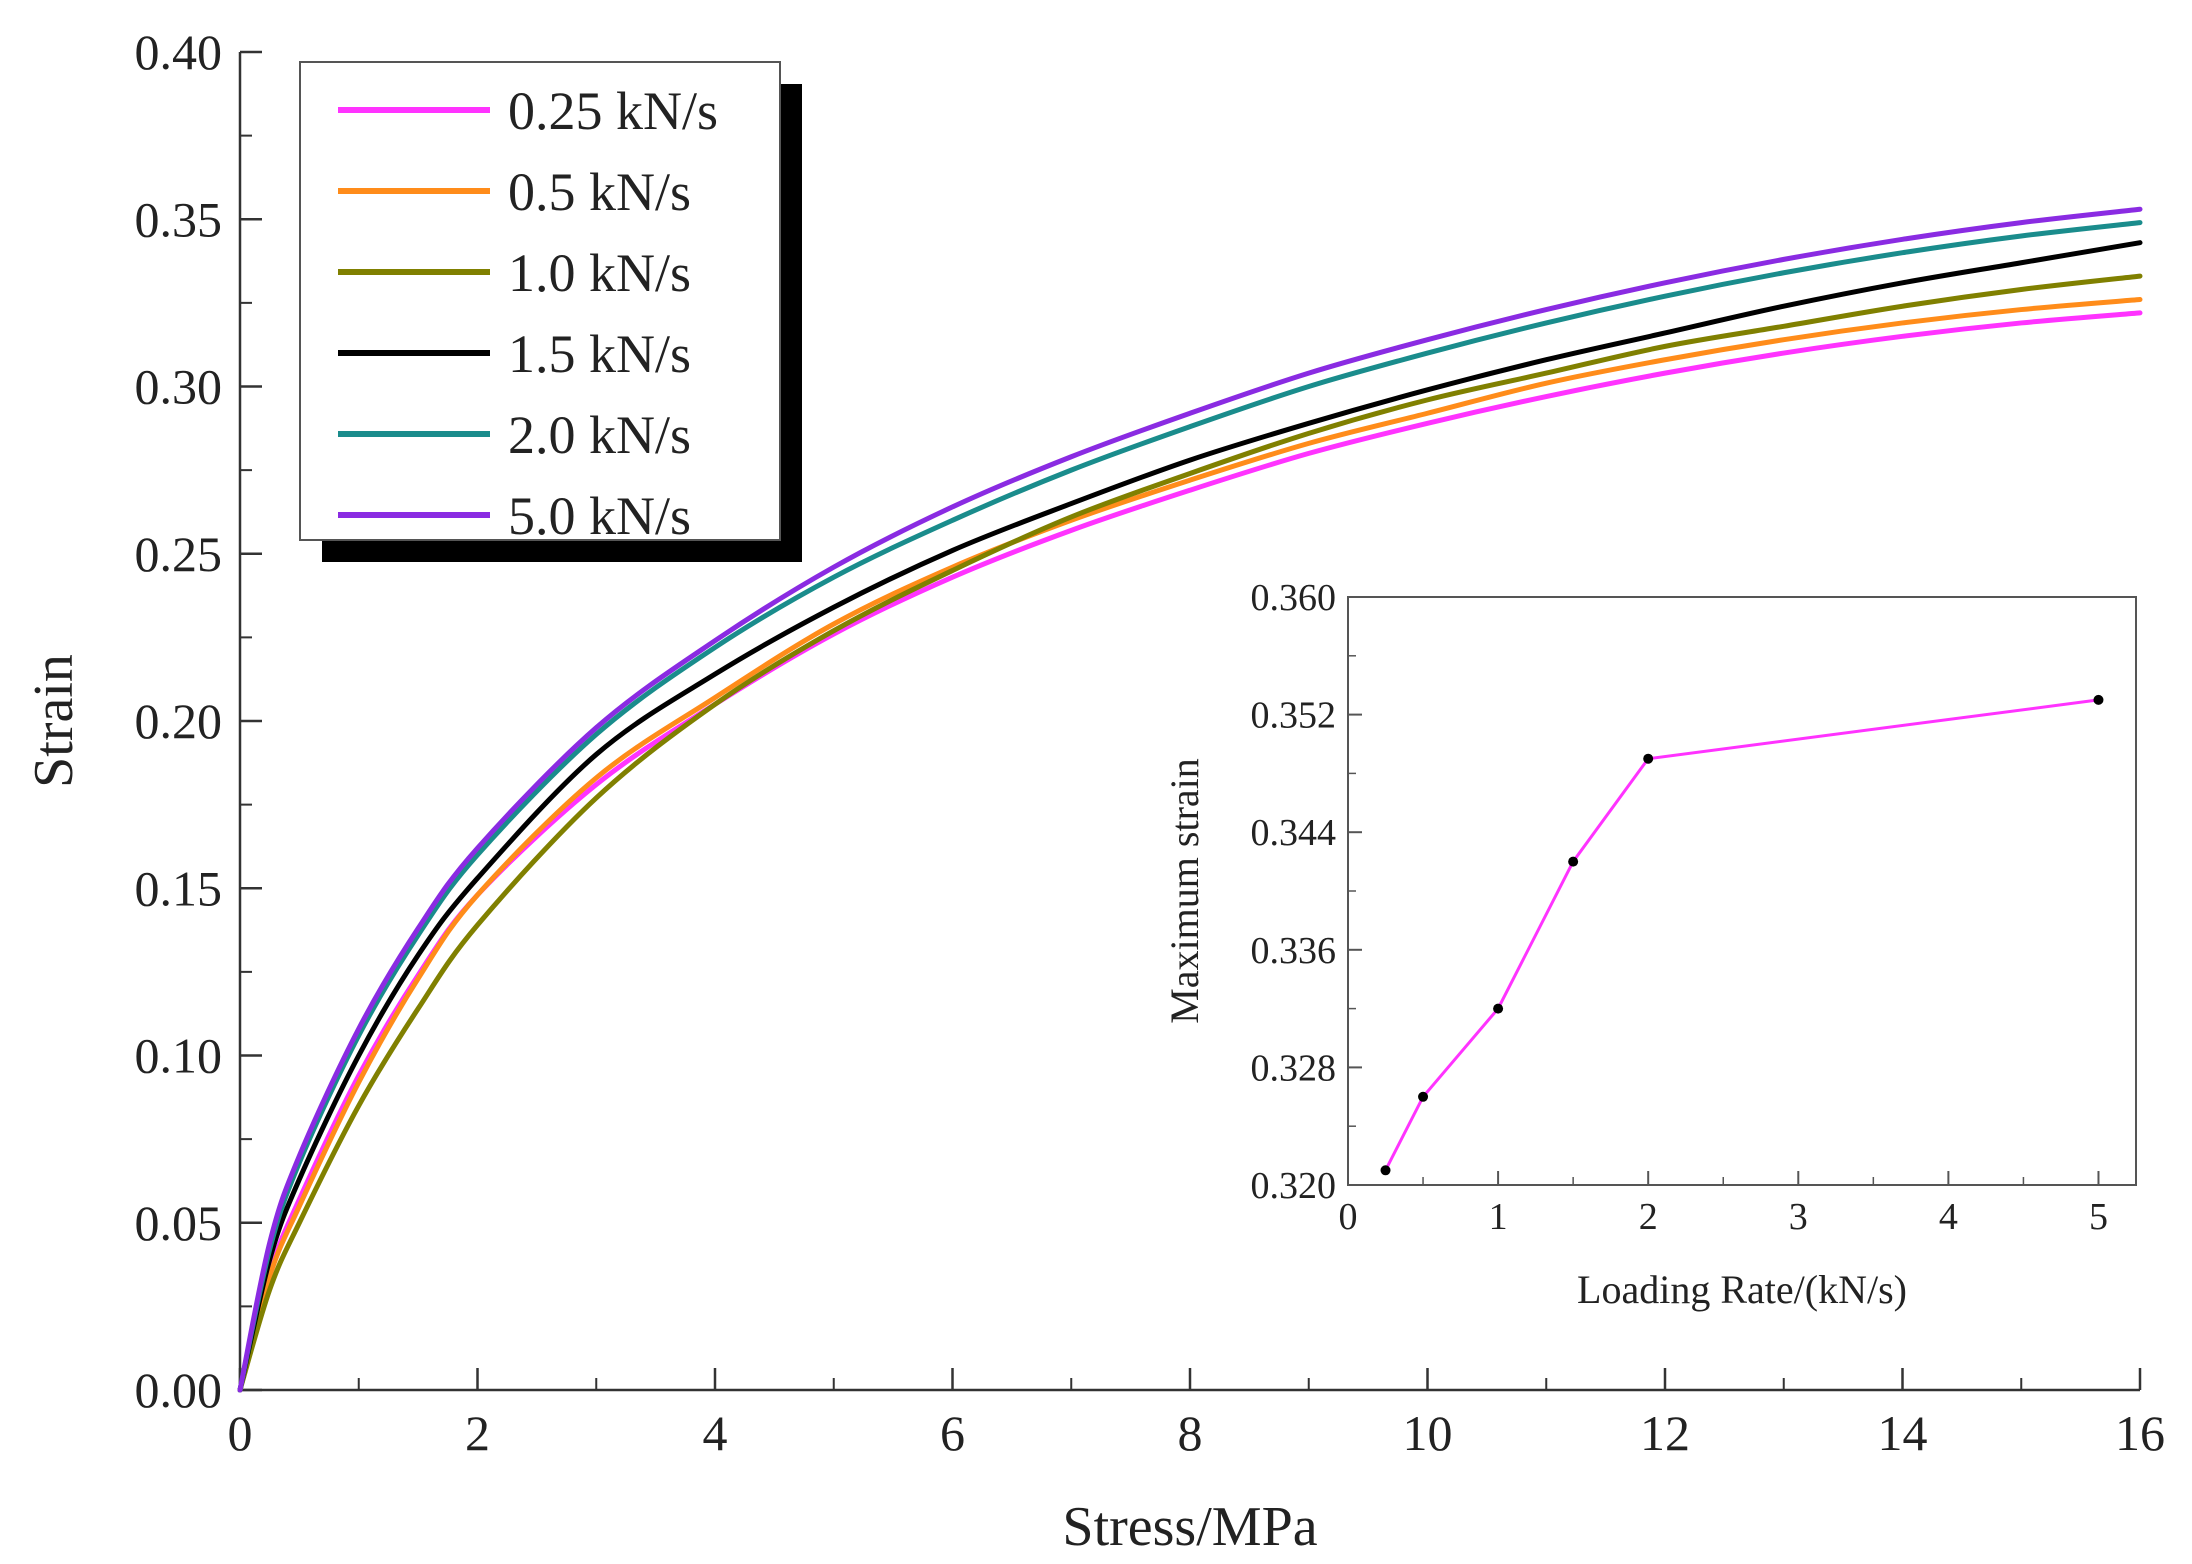  Describe the element at coordinates (1798, 1217) in the screenshot. I see `inset-x-tick-label: 3` at that location.